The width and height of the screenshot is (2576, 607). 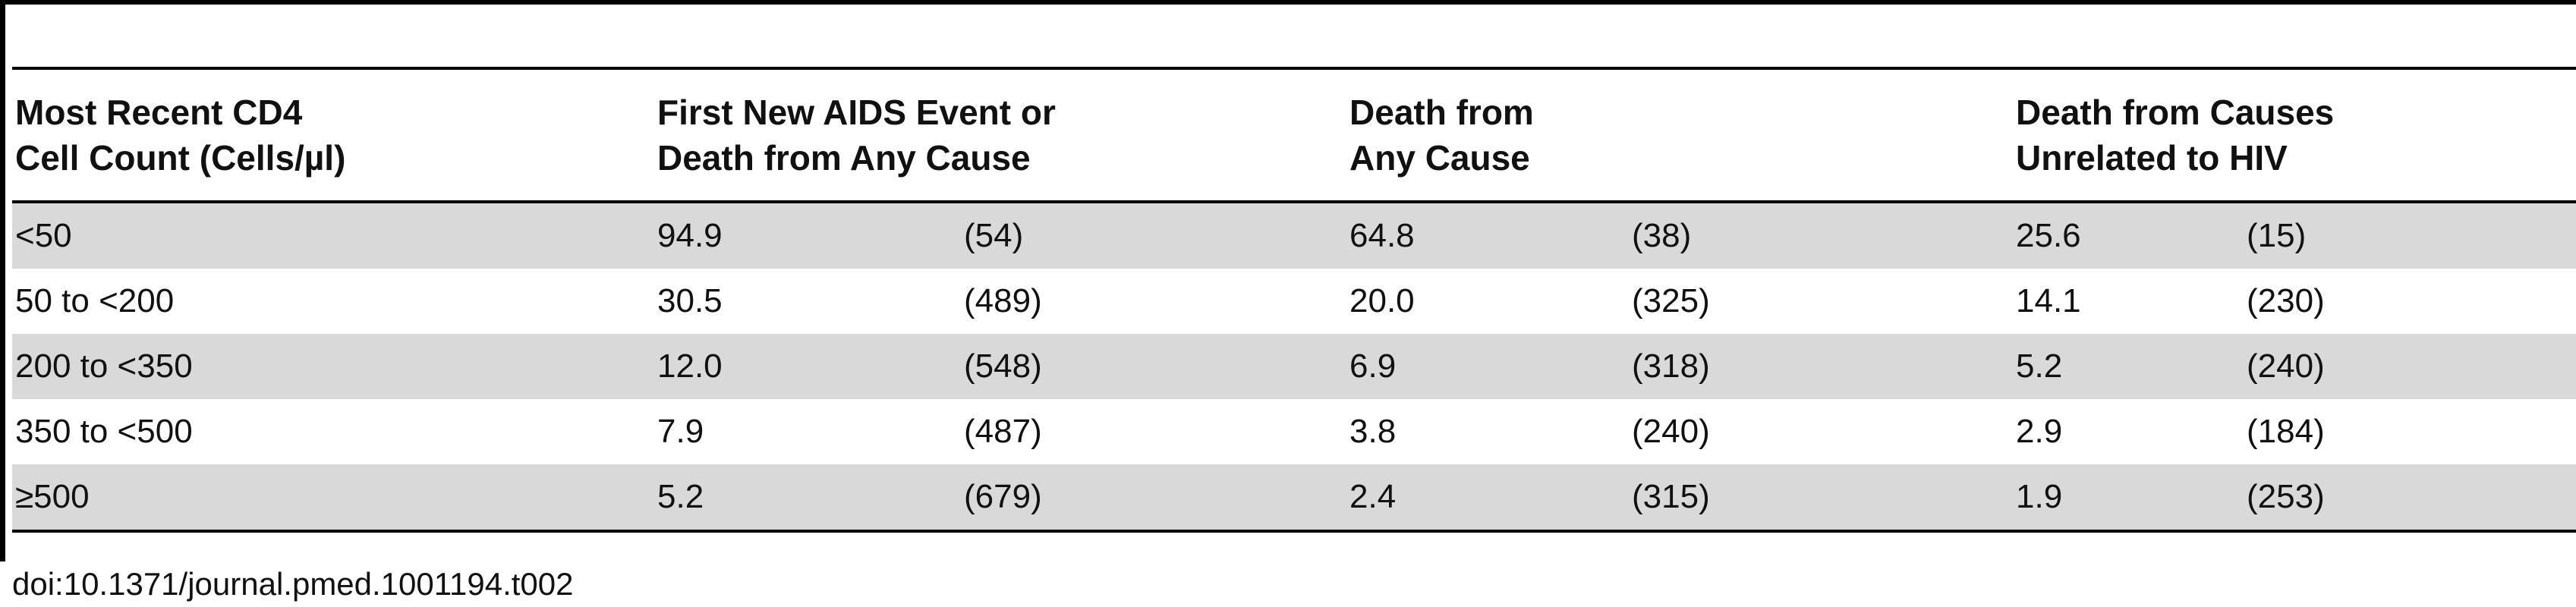 What do you see at coordinates (2152, 158) in the screenshot?
I see `header-death-unrelated-line-2: Unrelated to HIV` at bounding box center [2152, 158].